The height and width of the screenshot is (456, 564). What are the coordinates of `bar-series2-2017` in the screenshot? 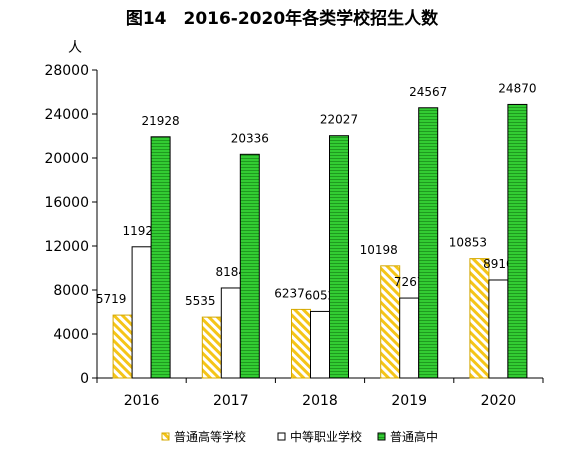 It's located at (230, 333).